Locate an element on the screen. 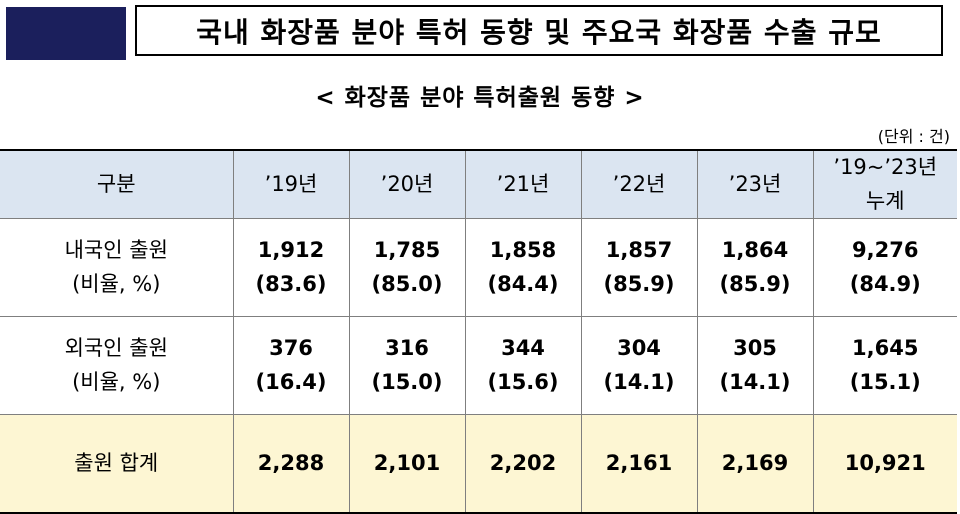  header-cumulative: ’19~’23년 누계 is located at coordinates (884, 184).